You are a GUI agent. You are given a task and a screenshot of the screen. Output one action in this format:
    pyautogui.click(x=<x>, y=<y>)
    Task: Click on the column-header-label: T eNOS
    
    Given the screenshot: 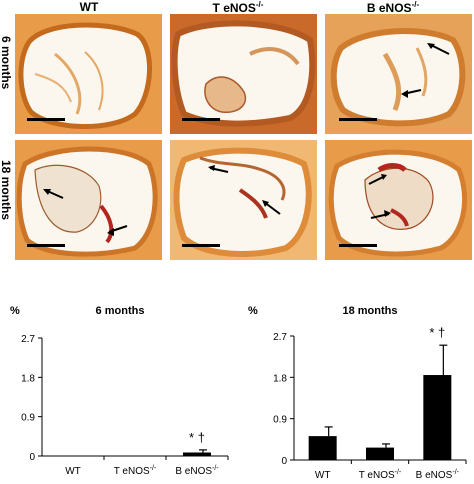 What is the action you would take?
    pyautogui.click(x=234, y=8)
    